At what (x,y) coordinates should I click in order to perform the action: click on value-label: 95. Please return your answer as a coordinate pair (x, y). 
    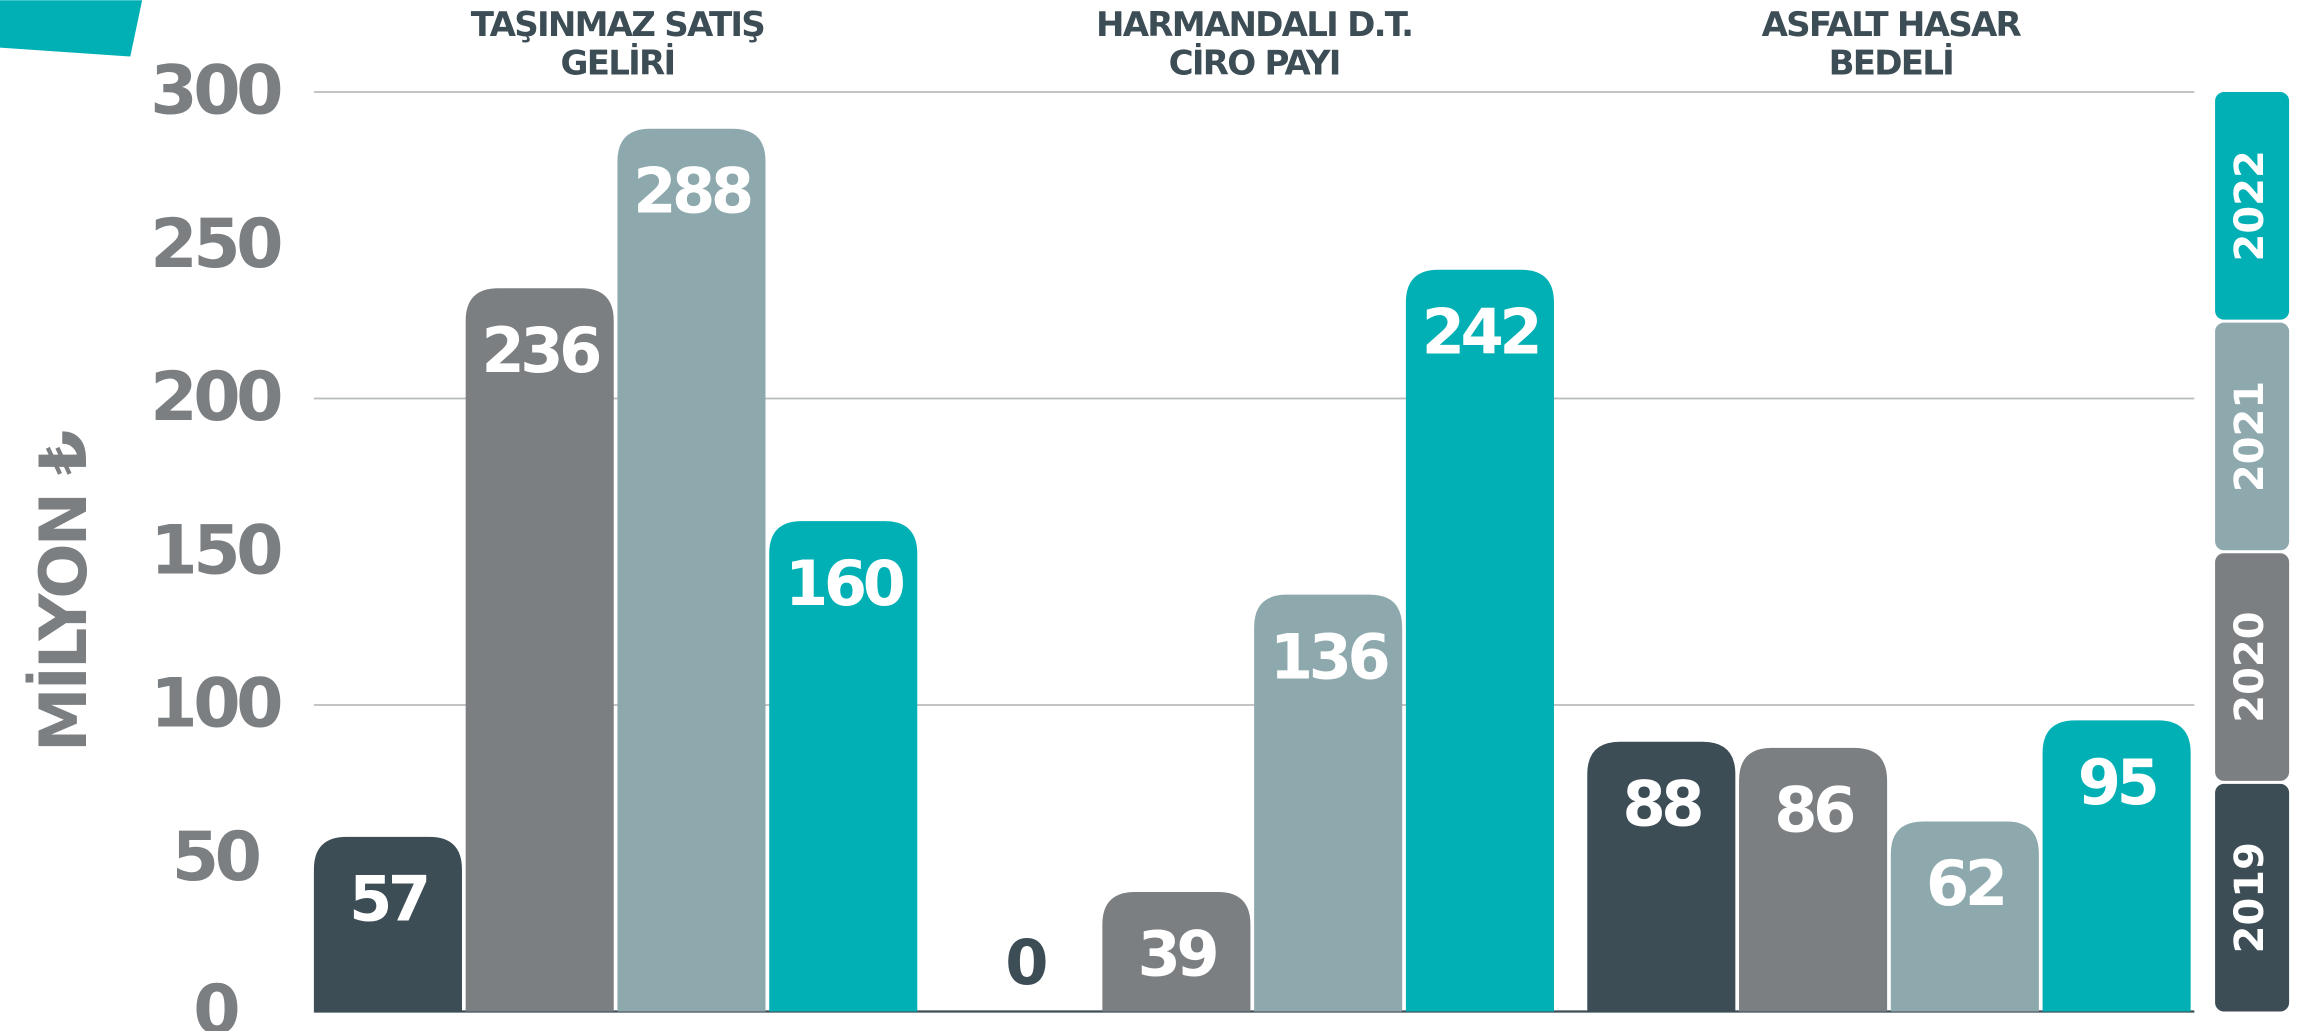
    Looking at the image, I should click on (2117, 782).